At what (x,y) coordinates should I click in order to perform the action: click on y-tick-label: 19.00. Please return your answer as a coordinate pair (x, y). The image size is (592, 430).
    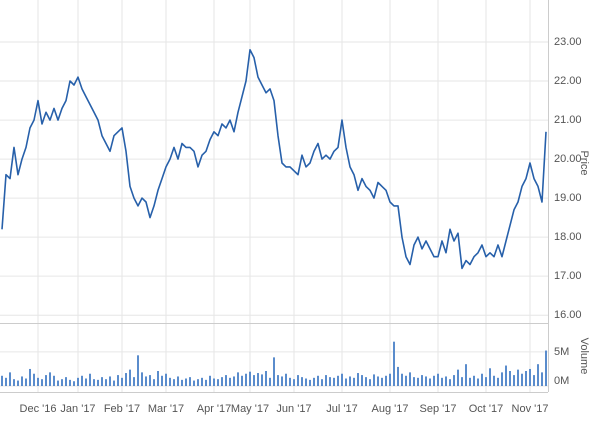
    Looking at the image, I should click on (568, 198).